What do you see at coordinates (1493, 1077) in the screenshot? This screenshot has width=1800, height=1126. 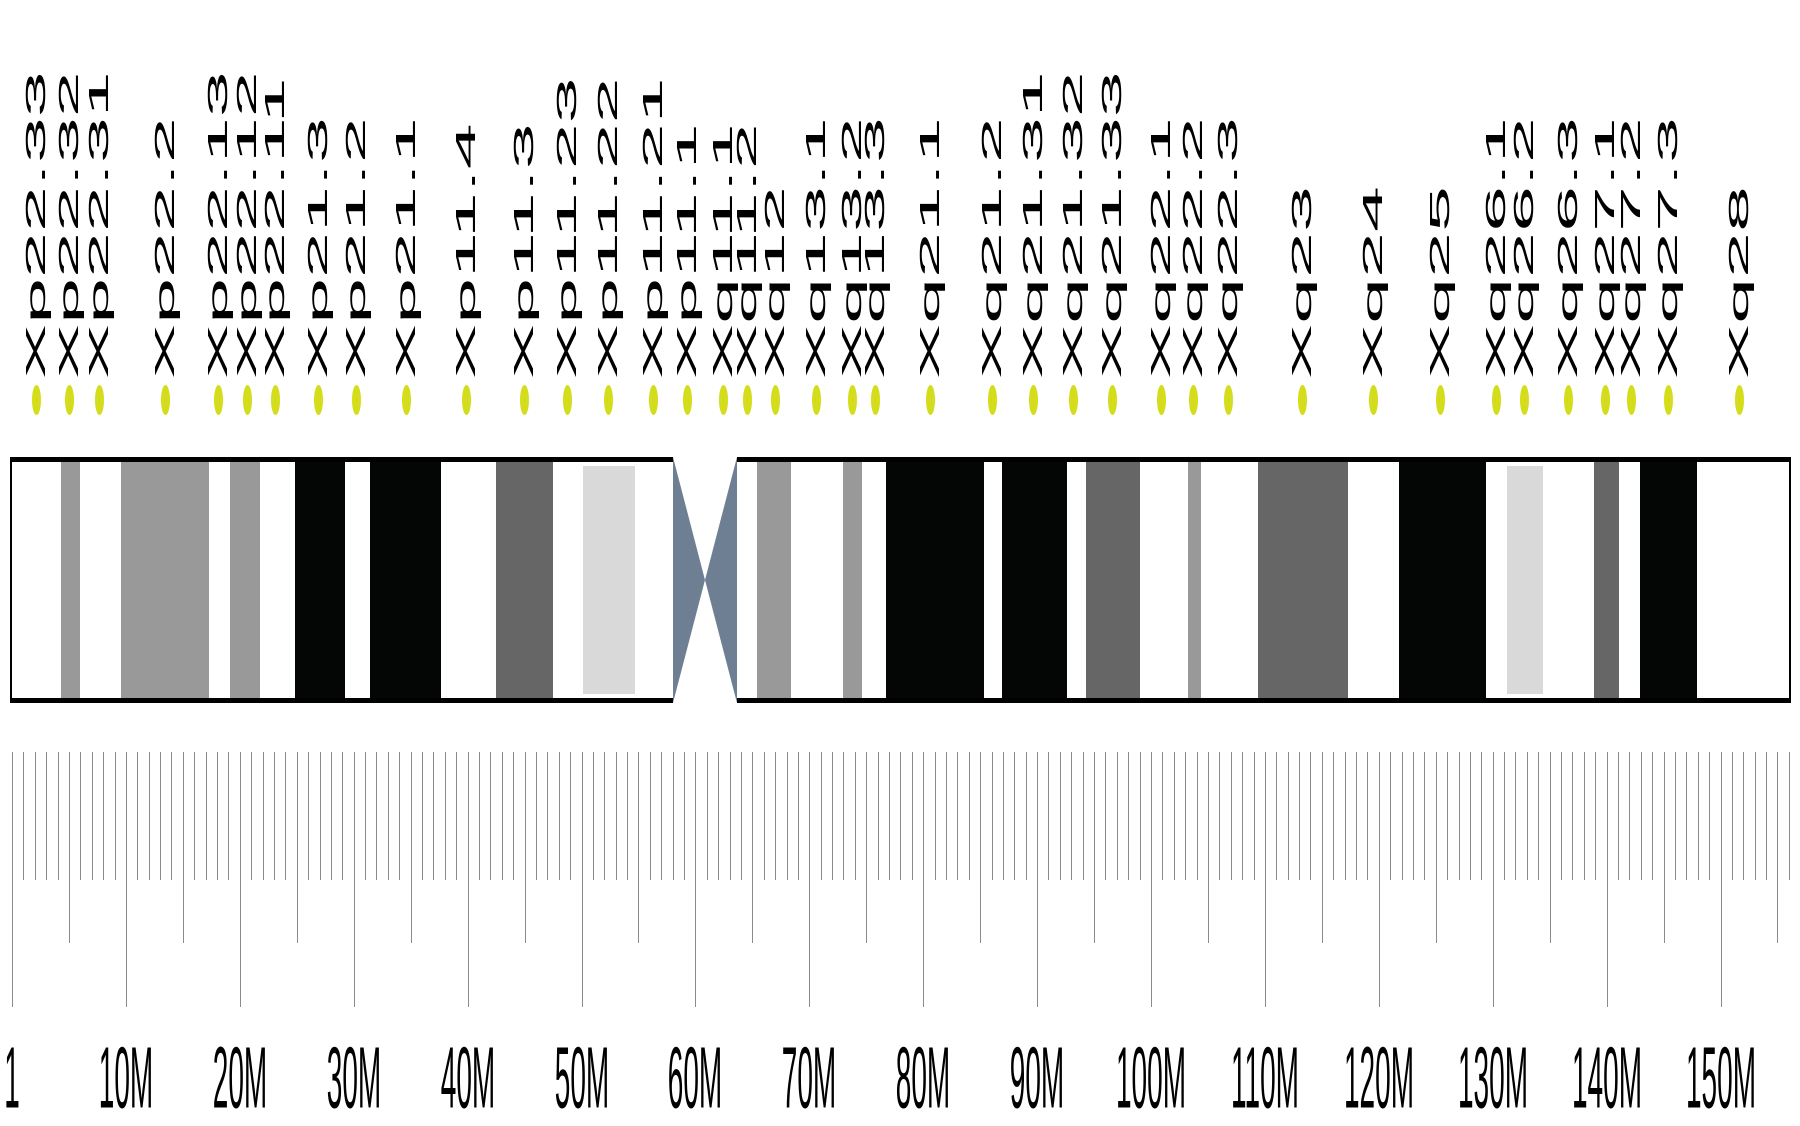 I see `ruler-tick-label-text: 130M` at bounding box center [1493, 1077].